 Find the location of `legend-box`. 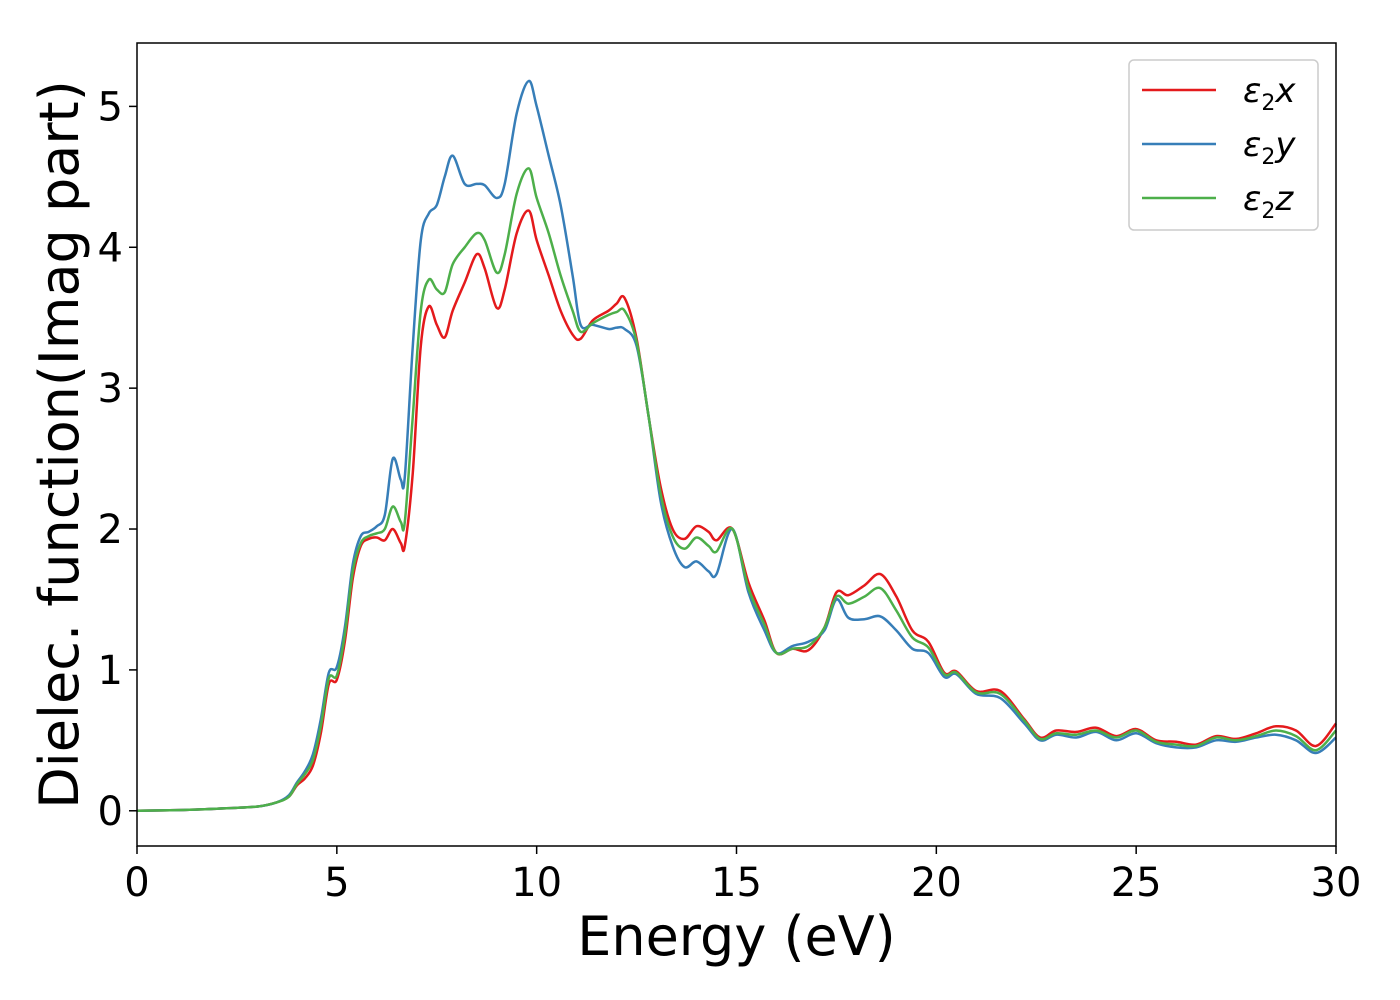

legend-box is located at coordinates (1223, 145).